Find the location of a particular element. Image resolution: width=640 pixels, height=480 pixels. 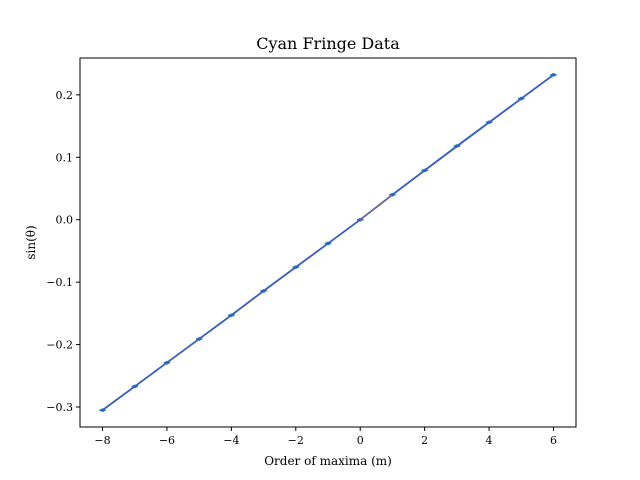

x-tick-label-5: 2 is located at coordinates (424, 440).